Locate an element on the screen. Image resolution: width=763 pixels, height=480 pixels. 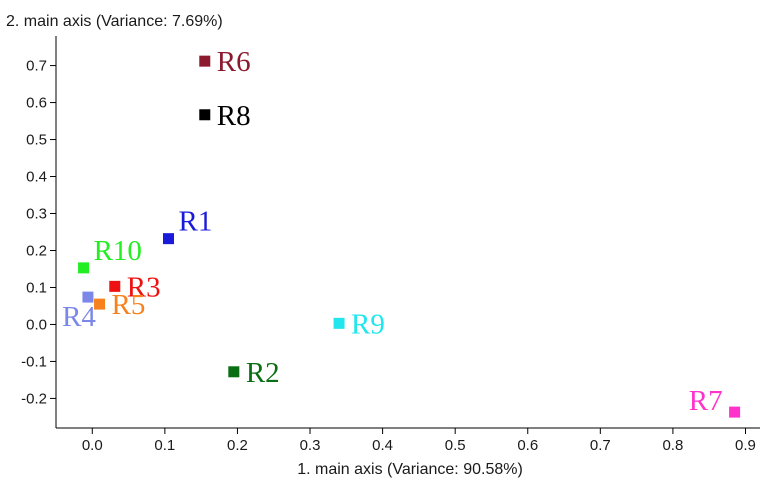
x-tick-label: 0.4 is located at coordinates (382, 445).